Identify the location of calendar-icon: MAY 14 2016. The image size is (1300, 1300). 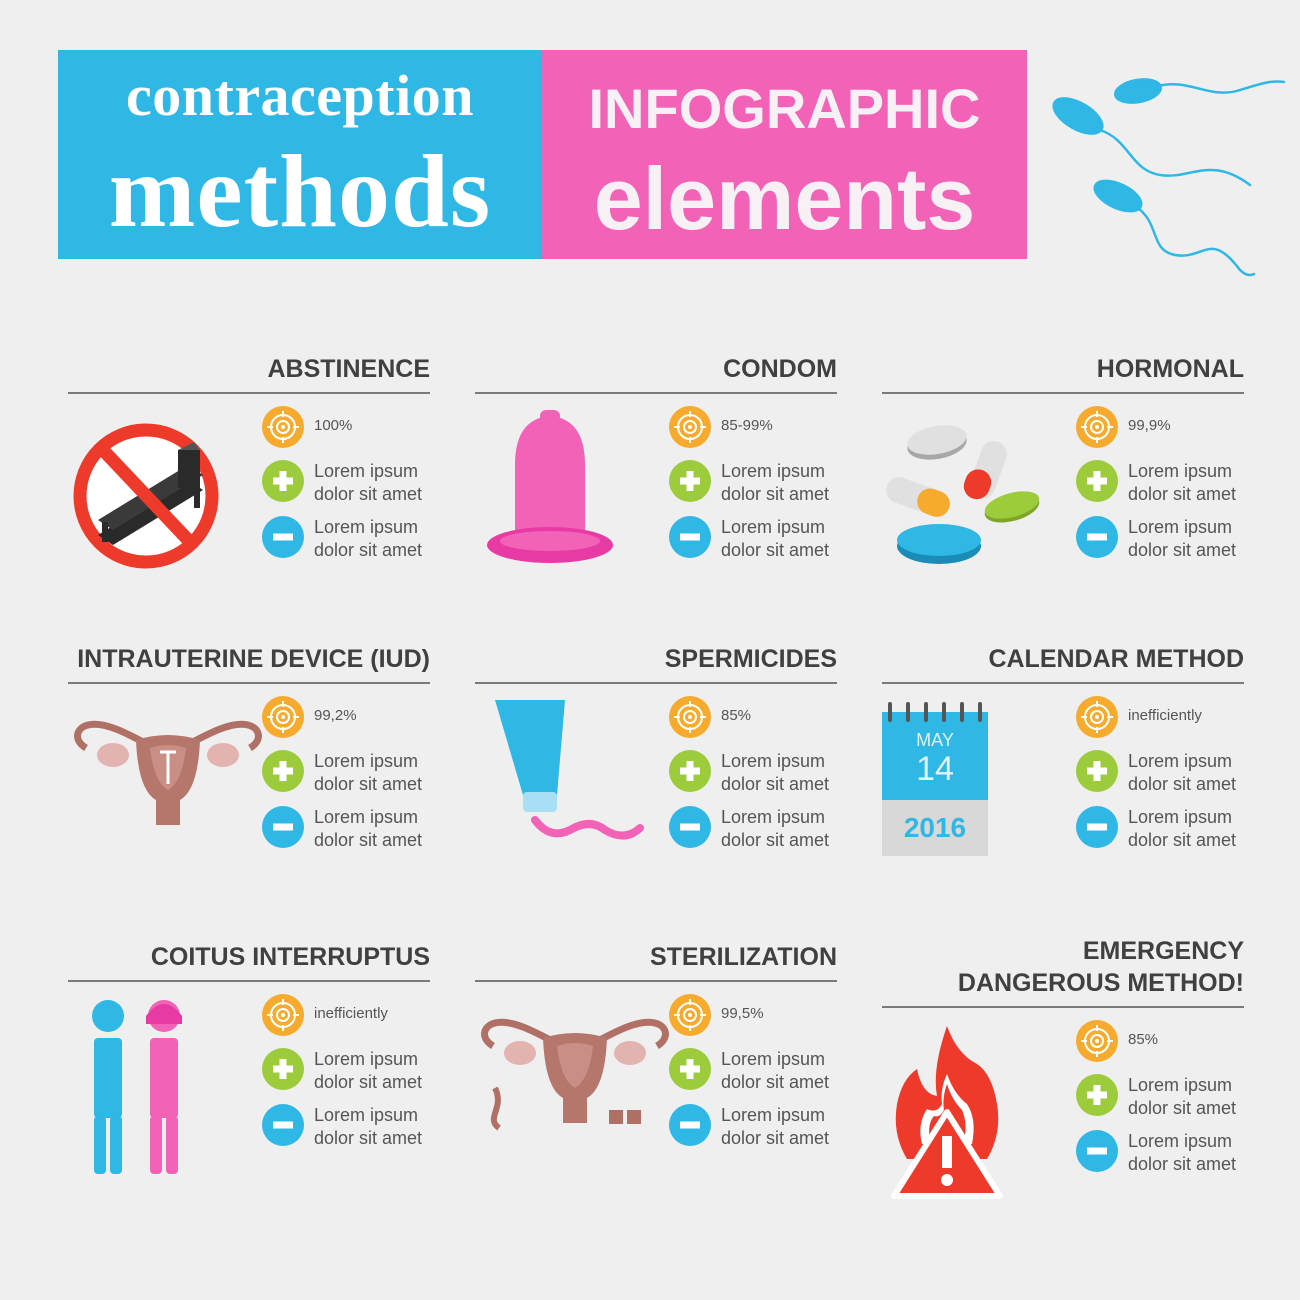
(937, 780).